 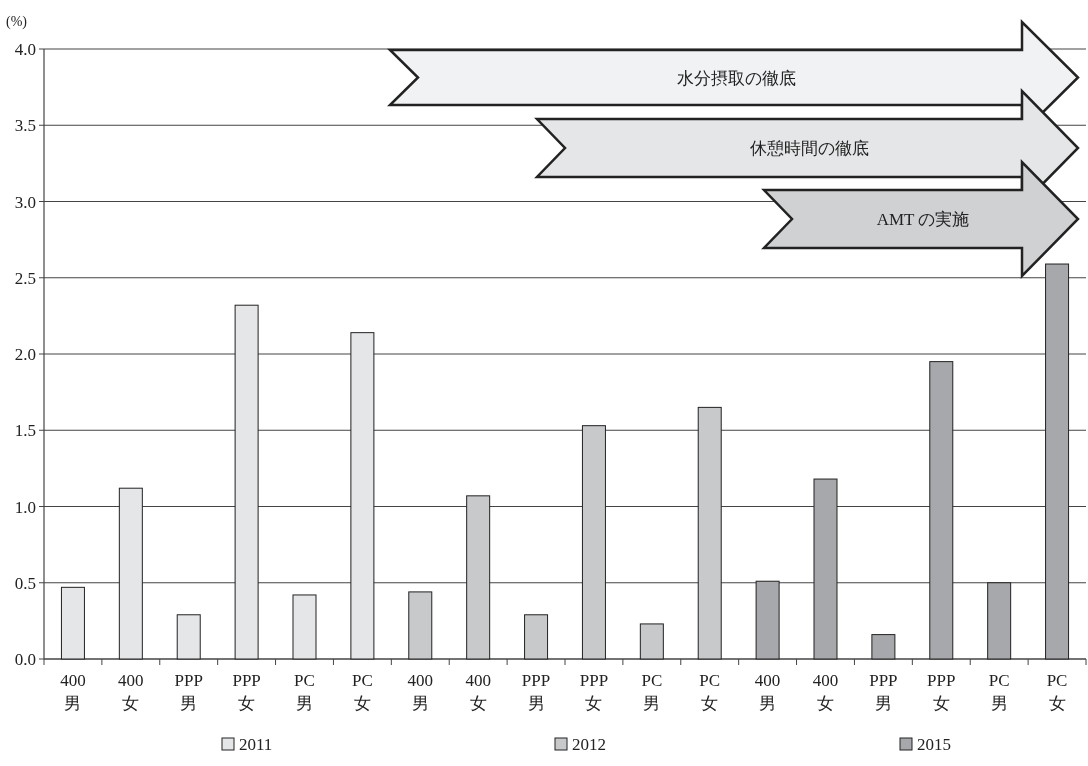 I want to click on y-tick-label: 0.5, so click(x=25, y=583).